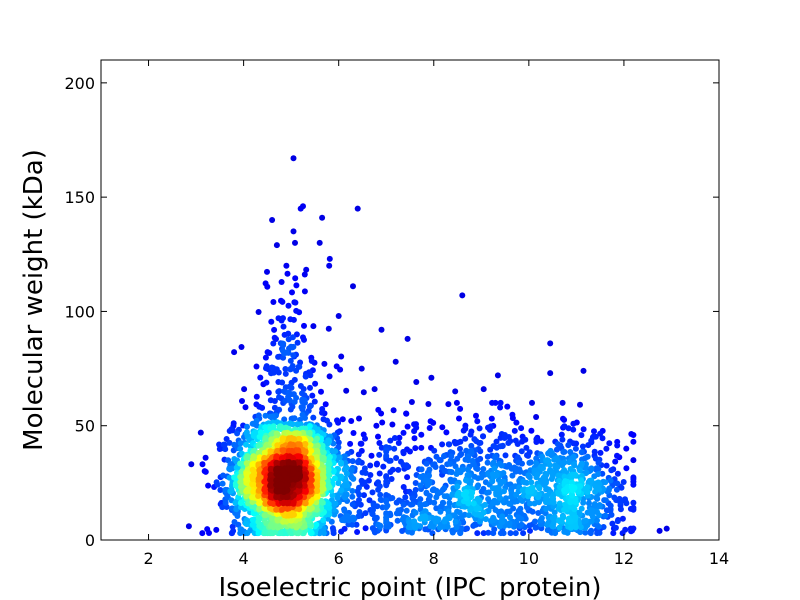 The image size is (800, 600). What do you see at coordinates (719, 558) in the screenshot?
I see `x-tick-label: 14` at bounding box center [719, 558].